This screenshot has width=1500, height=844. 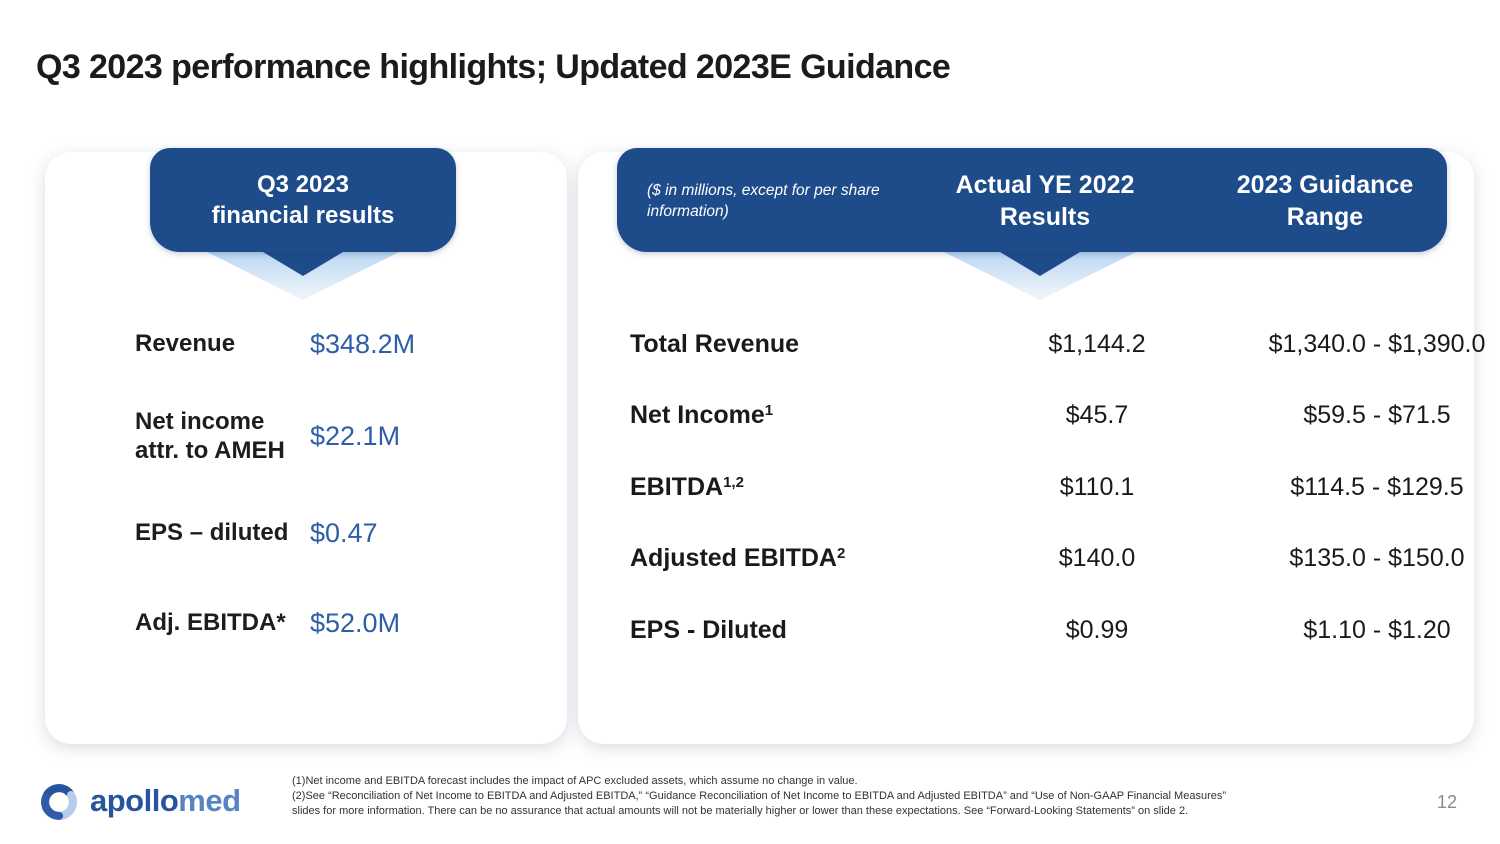 What do you see at coordinates (303, 215) in the screenshot?
I see `banner-title-line2: financial results` at bounding box center [303, 215].